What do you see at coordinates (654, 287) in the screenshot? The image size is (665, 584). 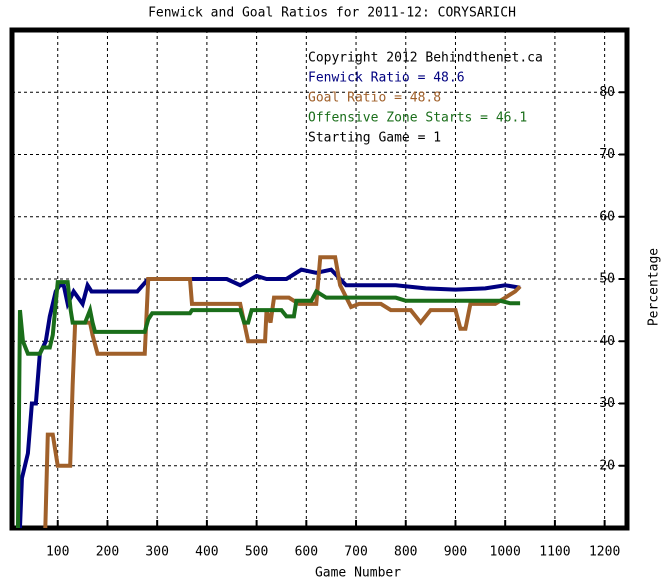 I see `y-axis-label: Percentage` at bounding box center [654, 287].